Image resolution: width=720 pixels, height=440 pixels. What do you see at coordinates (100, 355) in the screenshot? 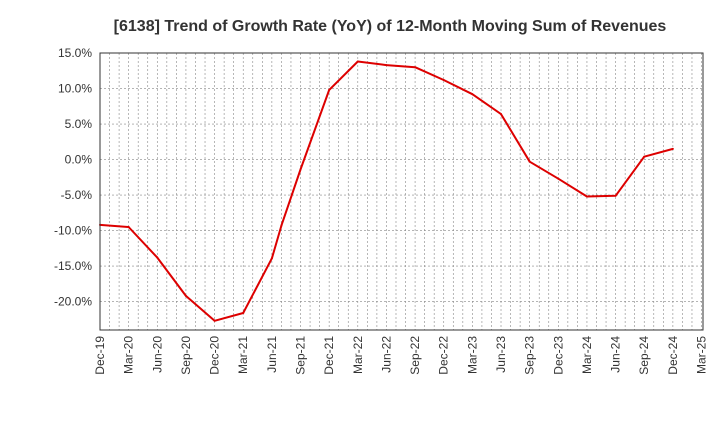
I see `x-tick-label: Dec-19` at bounding box center [100, 355].